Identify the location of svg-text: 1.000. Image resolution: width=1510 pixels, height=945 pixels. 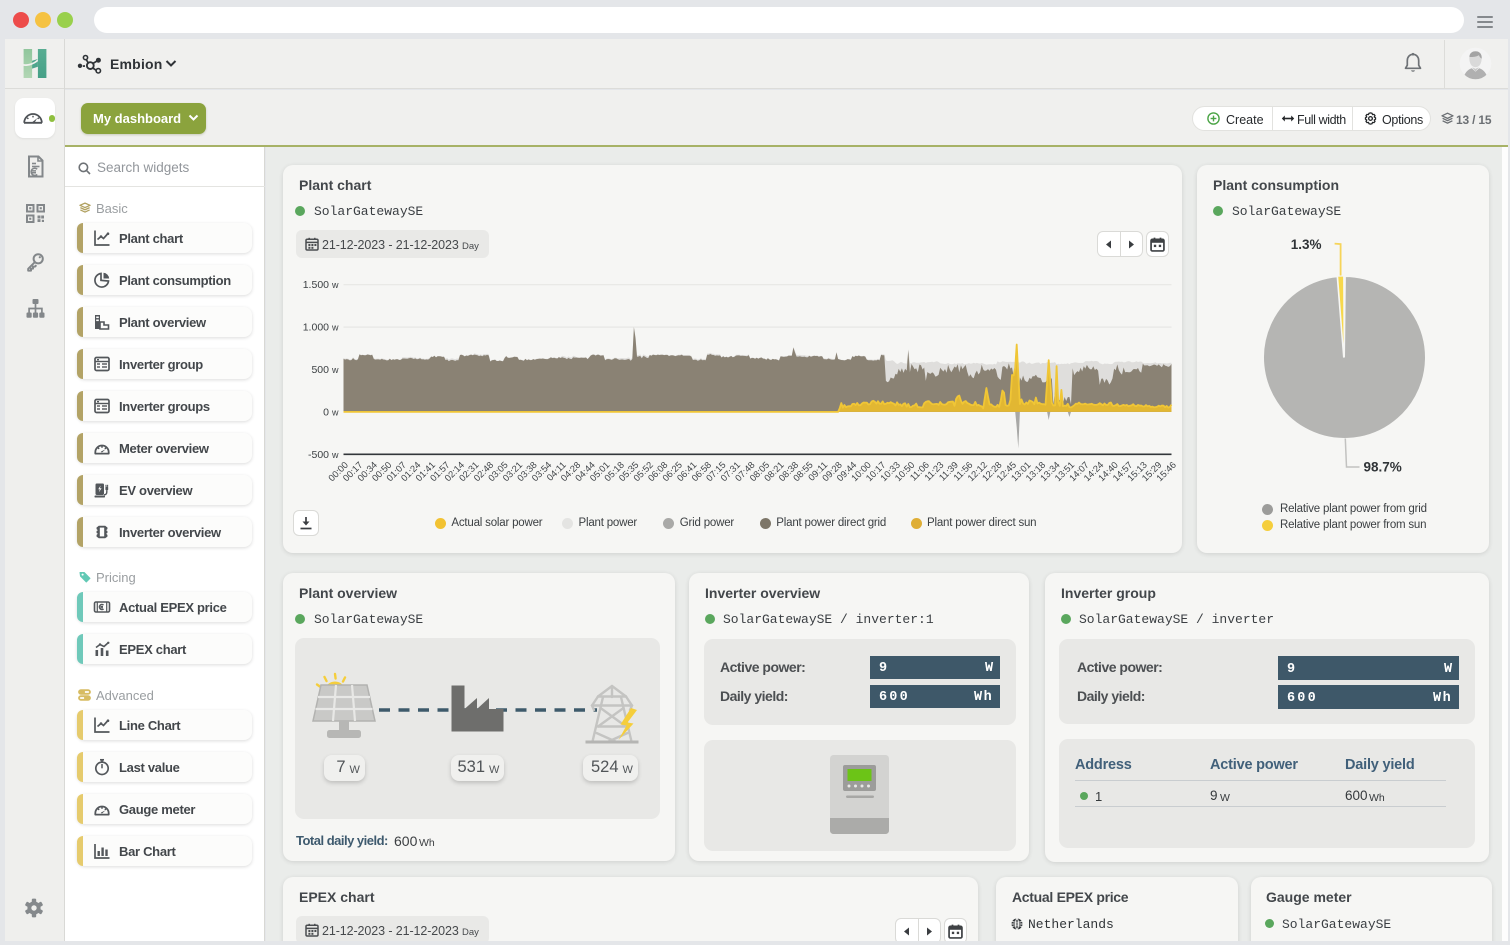
(316, 328).